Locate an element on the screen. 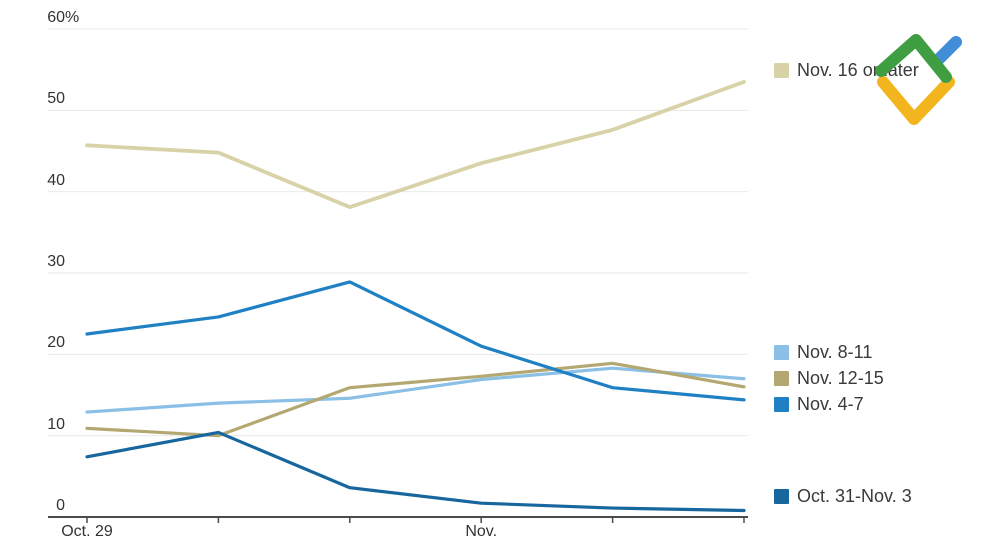  legend-item-nov-4-7: Nov. 4-7 is located at coordinates (819, 404).